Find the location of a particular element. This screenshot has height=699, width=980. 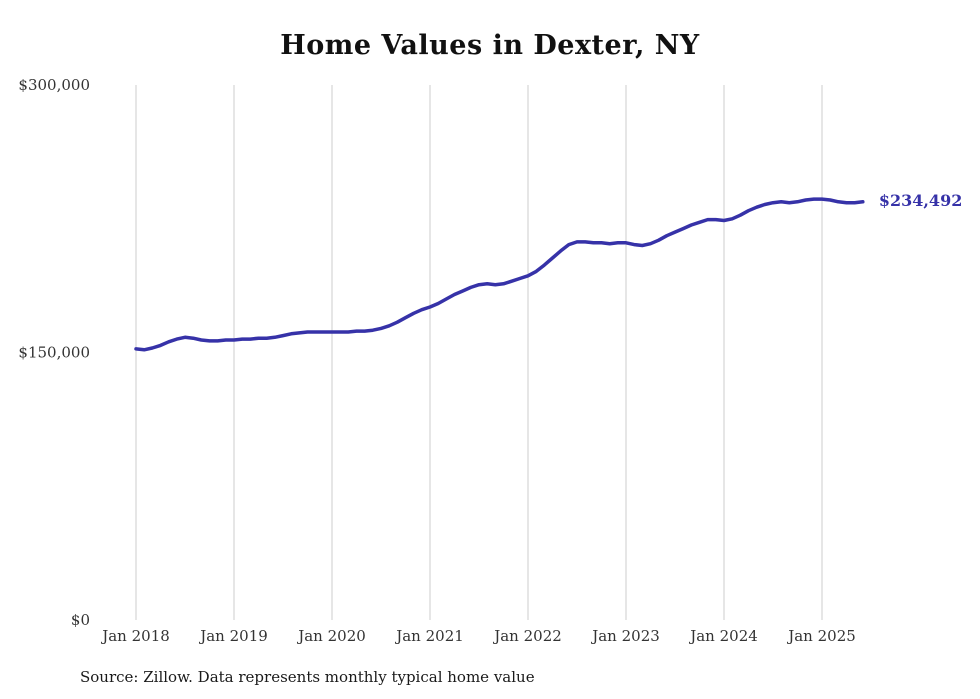

x-axis-tick-label: Jan 2018 is located at coordinates (135, 636).